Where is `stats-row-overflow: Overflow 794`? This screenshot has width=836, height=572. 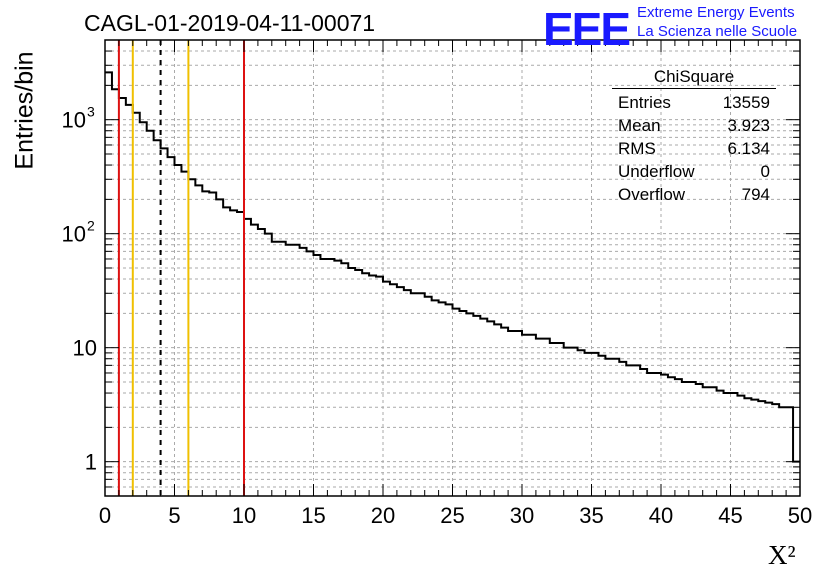
stats-row-overflow: Overflow 794 is located at coordinates (694, 194).